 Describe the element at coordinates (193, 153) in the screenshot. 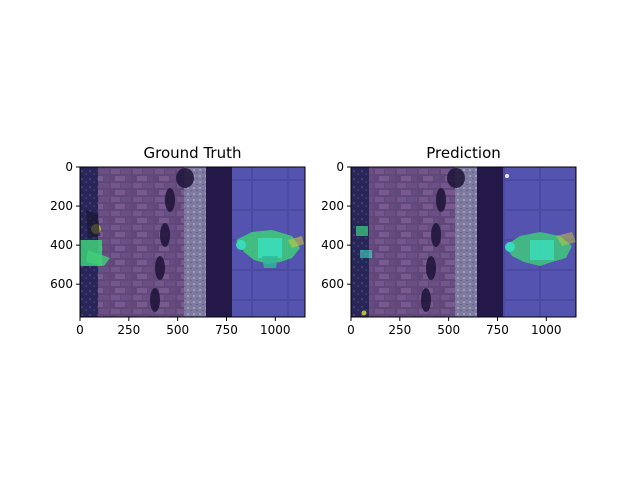

I see `panel-title: Ground Truth` at that location.